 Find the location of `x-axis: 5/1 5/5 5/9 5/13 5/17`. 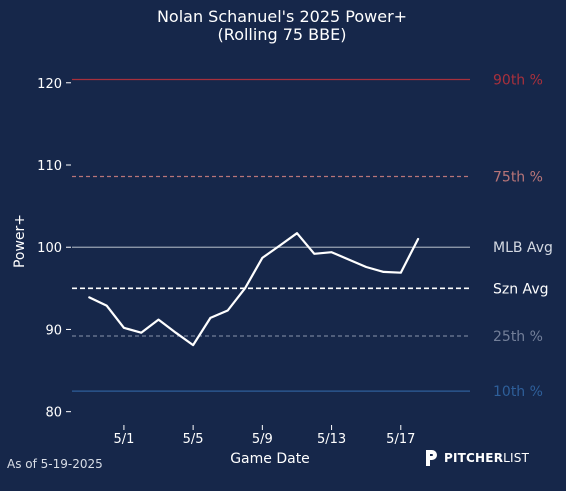

x-axis: 5/1 5/5 5/9 5/13 5/17 is located at coordinates (264, 436).